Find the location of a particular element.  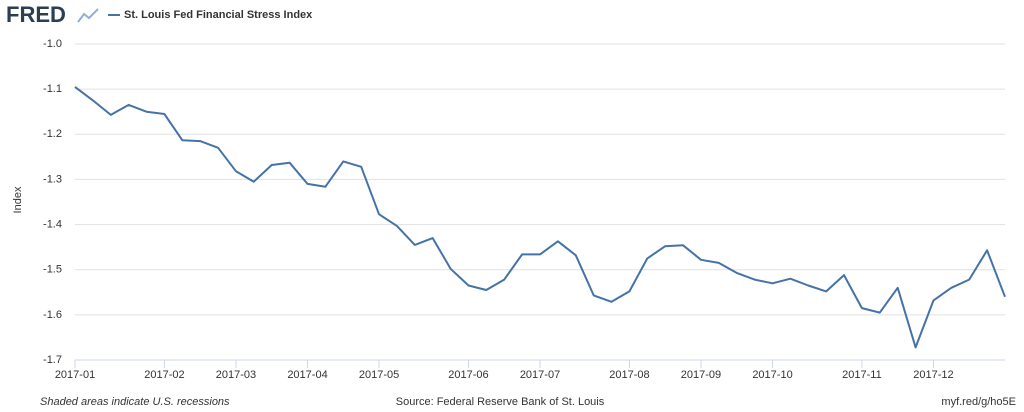

logo-icon is located at coordinates (88, 15).